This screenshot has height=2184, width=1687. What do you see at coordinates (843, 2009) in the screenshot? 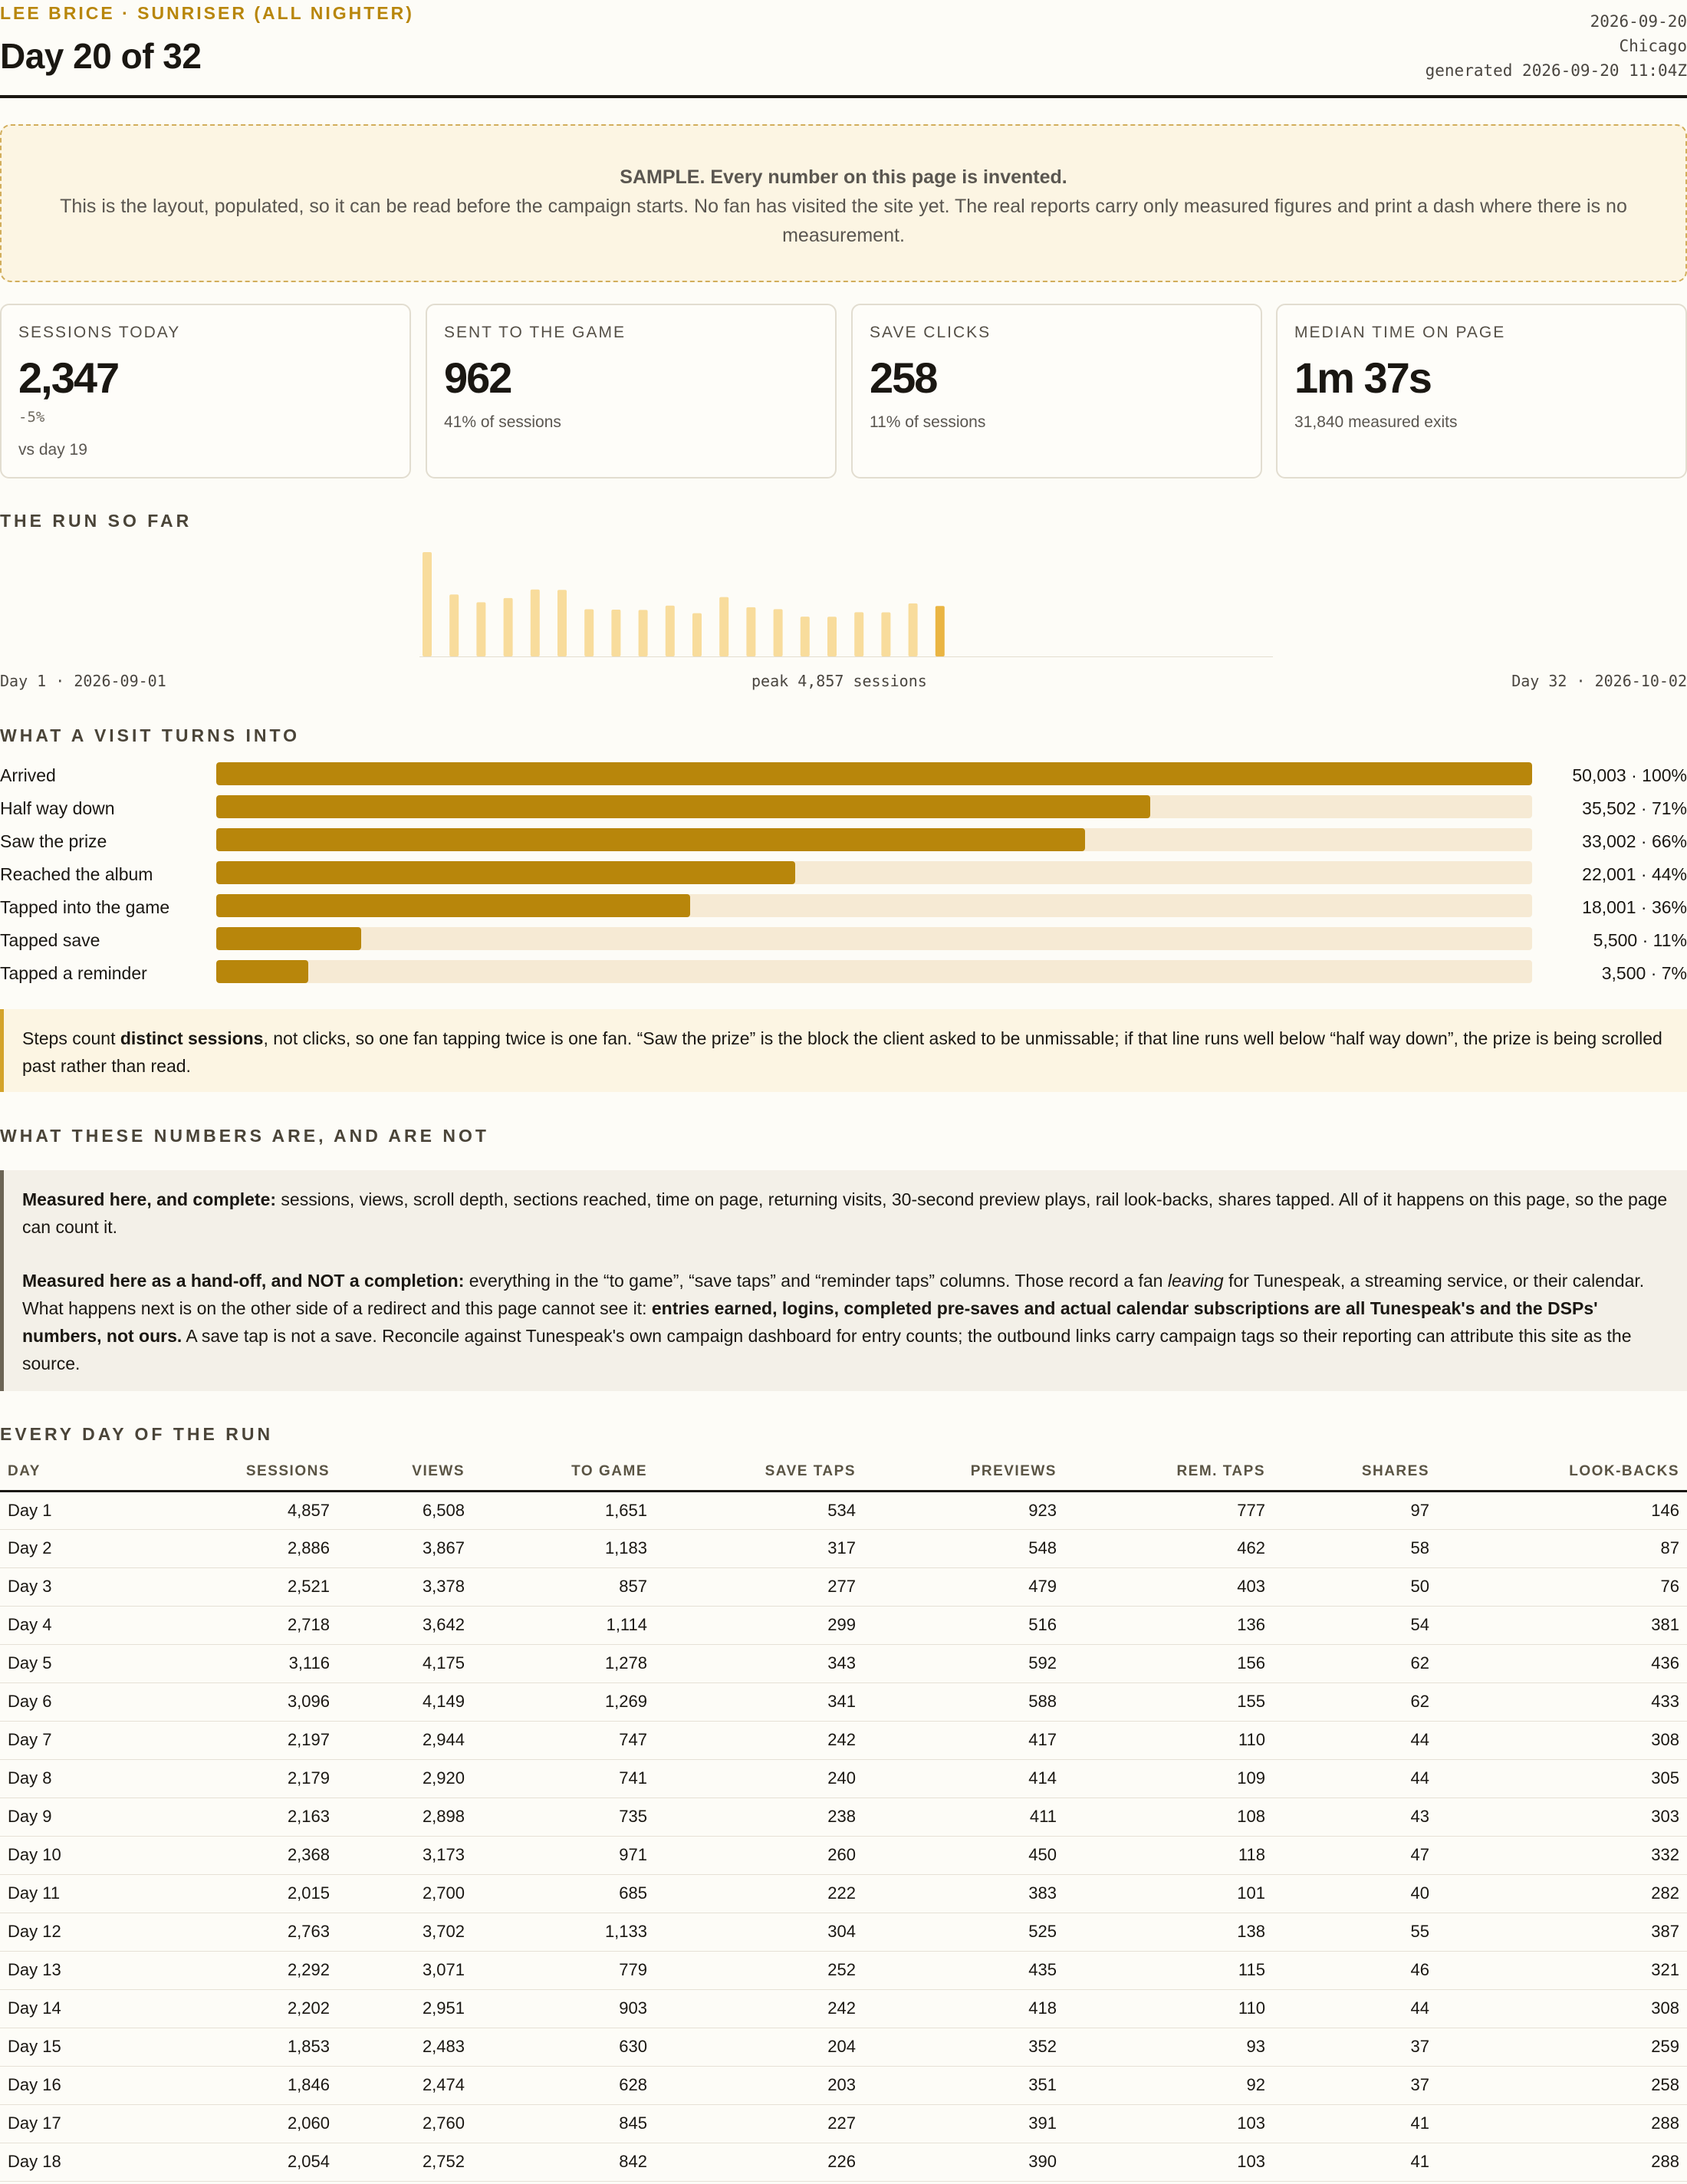
I see `table-row: Day 14 2,202 2,951 903 242 418 110 44 308` at bounding box center [843, 2009].